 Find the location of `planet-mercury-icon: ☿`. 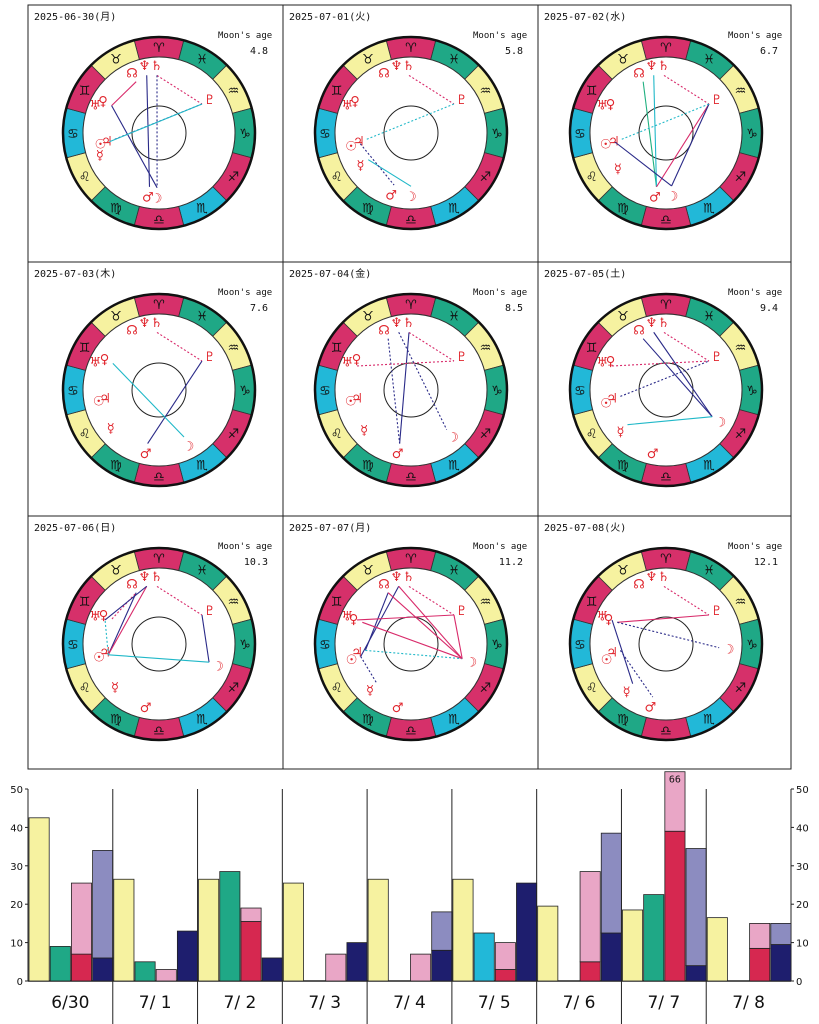

planet-mercury-icon: ☿ is located at coordinates (364, 430).